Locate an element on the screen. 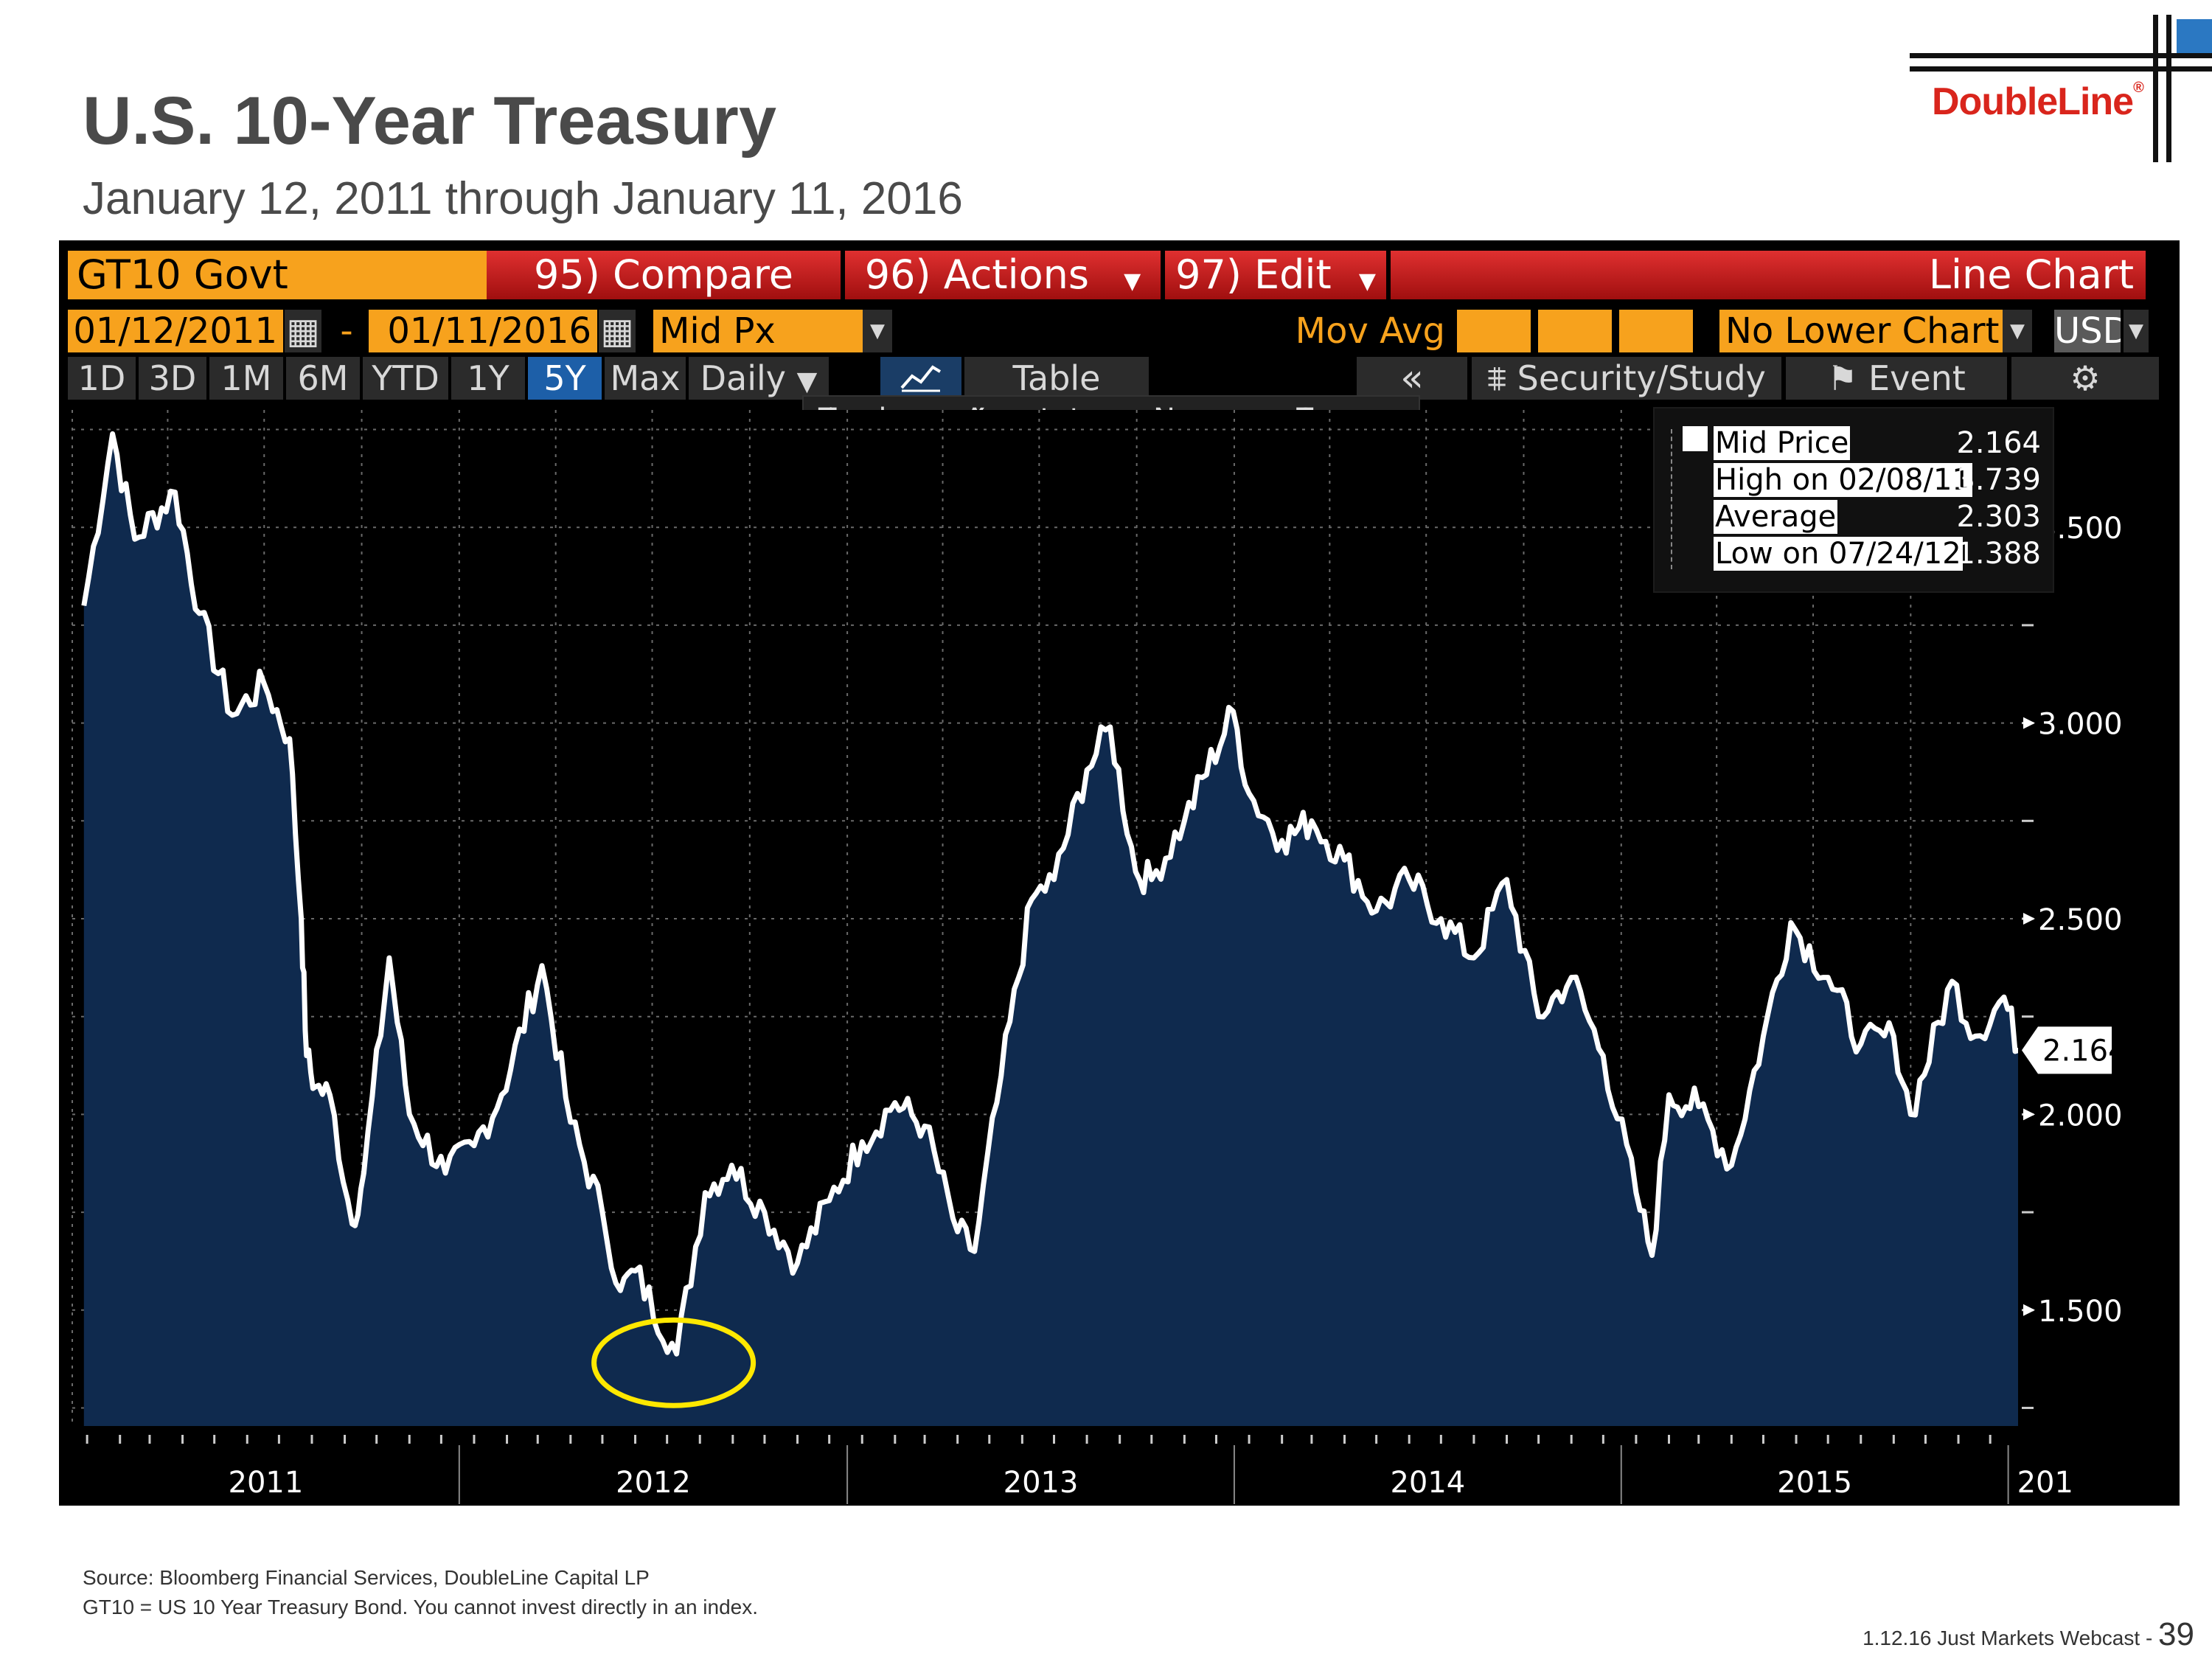  legend-value-average: 2.303 is located at coordinates (1998, 517).